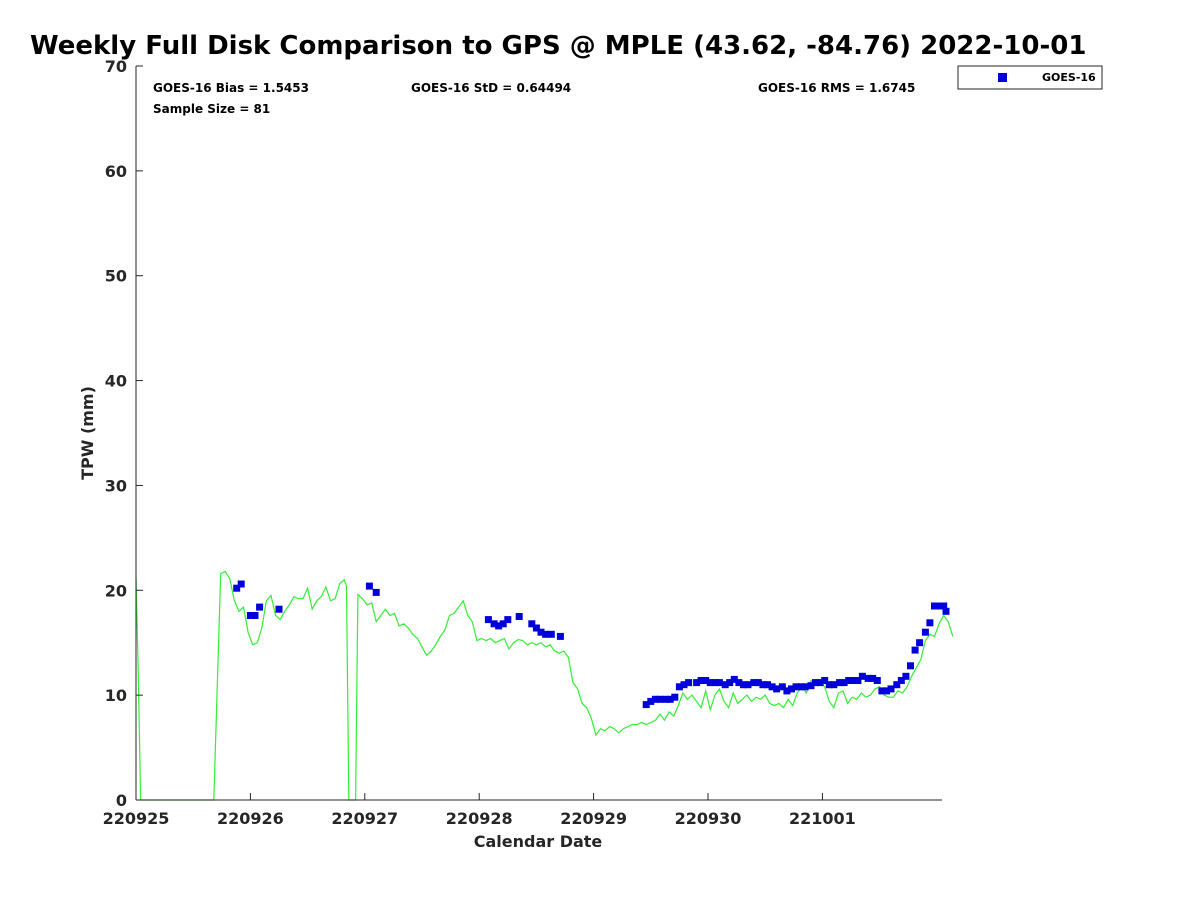 The height and width of the screenshot is (900, 1200). What do you see at coordinates (479, 818) in the screenshot?
I see `x-tick-label: 220928` at bounding box center [479, 818].